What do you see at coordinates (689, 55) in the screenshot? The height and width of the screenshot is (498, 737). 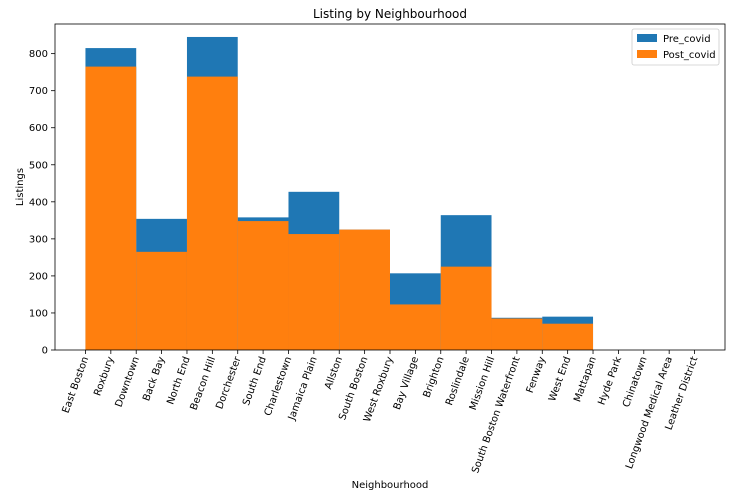 I see `legend-label-1: Post_covid` at bounding box center [689, 55].